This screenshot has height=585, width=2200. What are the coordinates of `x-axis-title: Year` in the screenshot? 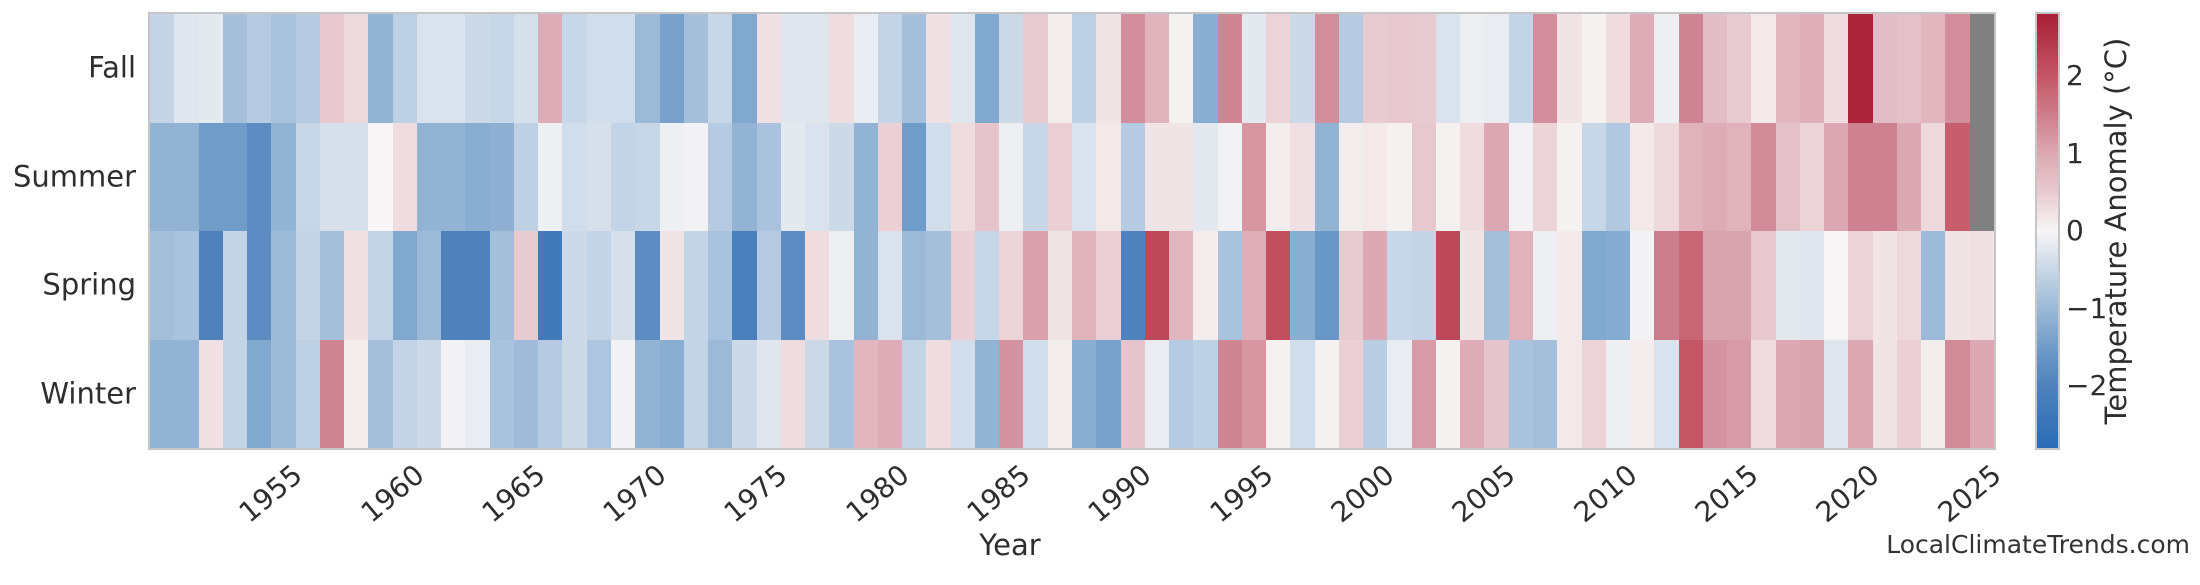 It's located at (1010, 545).